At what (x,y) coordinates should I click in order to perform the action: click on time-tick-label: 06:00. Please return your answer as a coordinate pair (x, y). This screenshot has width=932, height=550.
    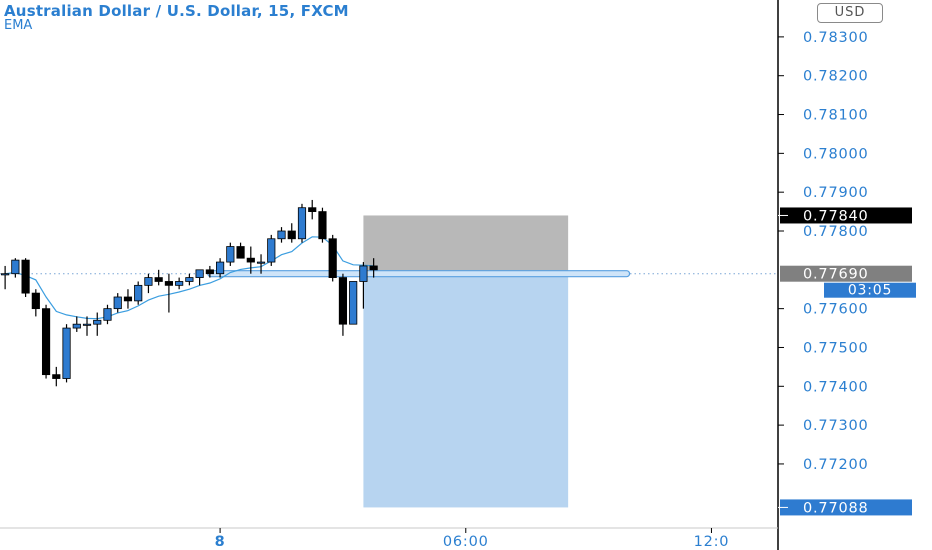
    Looking at the image, I should click on (466, 542).